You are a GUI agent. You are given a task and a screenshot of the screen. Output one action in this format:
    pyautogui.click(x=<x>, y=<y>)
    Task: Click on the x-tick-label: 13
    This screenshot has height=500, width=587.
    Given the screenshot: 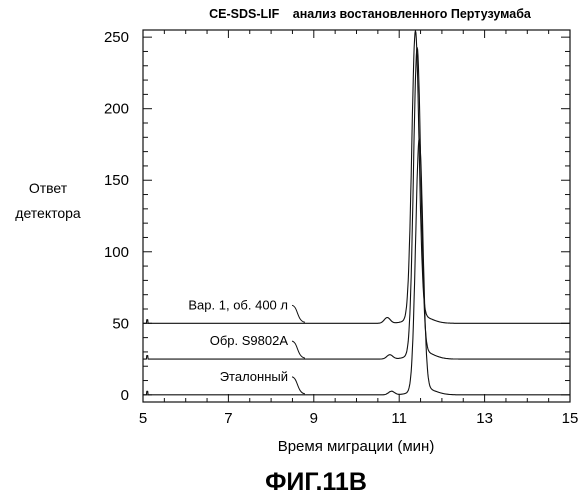 What is the action you would take?
    pyautogui.click(x=484, y=418)
    